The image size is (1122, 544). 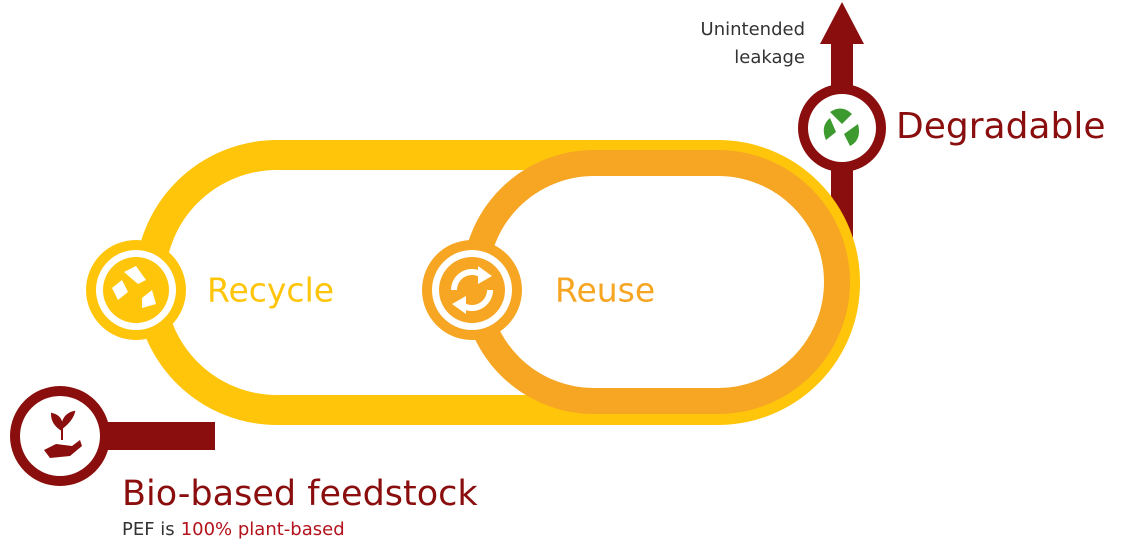 What do you see at coordinates (842, 23) in the screenshot?
I see `leak-arrowhead` at bounding box center [842, 23].